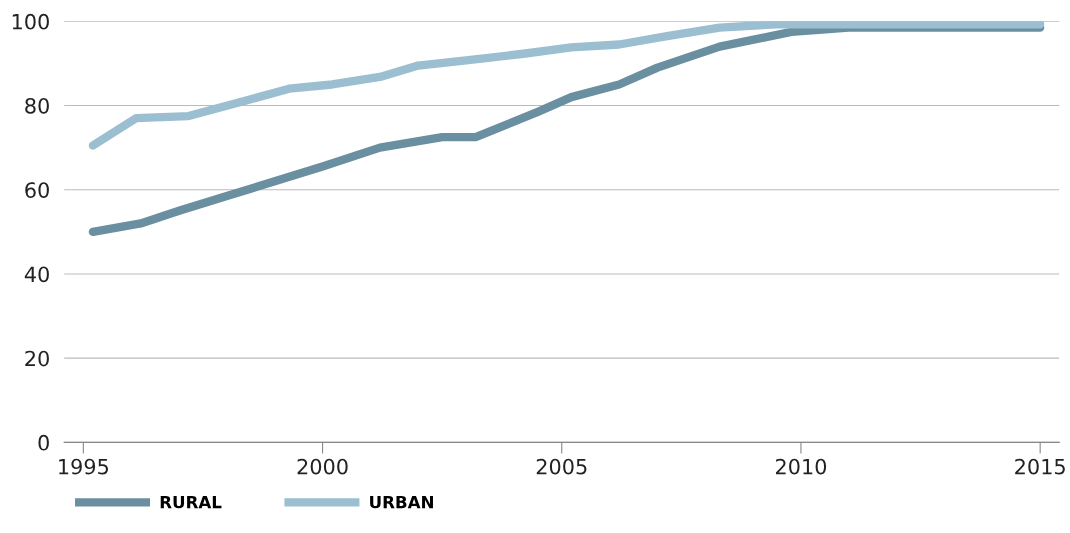 The image size is (1070, 533). Describe the element at coordinates (43, 442) in the screenshot. I see `y-tick-label: 0` at that location.